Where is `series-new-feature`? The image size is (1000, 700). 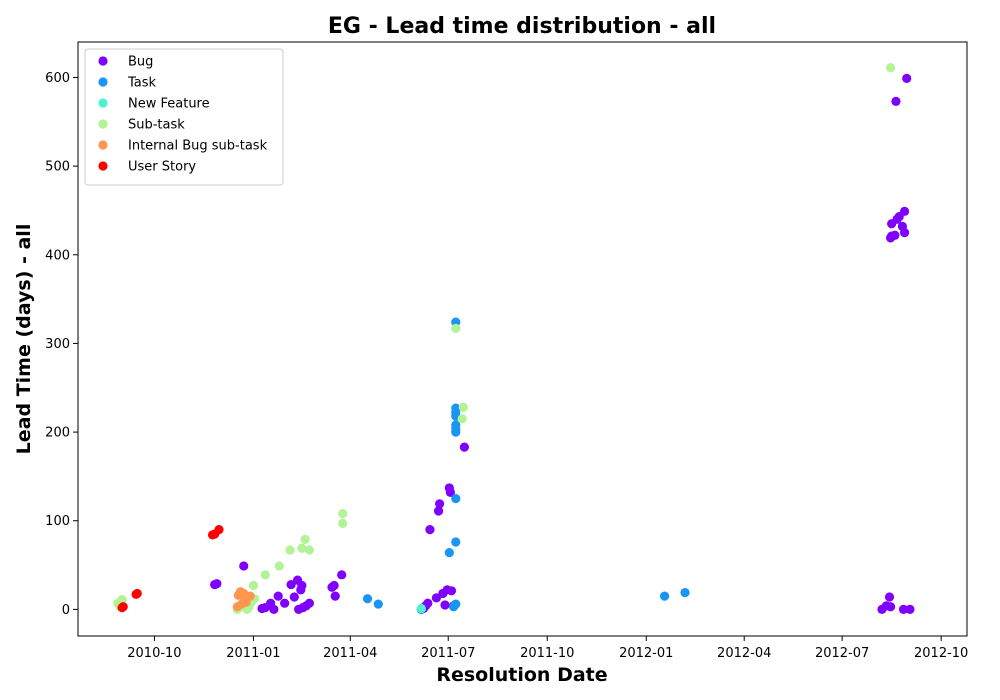
series-new-feature is located at coordinates (421, 608).